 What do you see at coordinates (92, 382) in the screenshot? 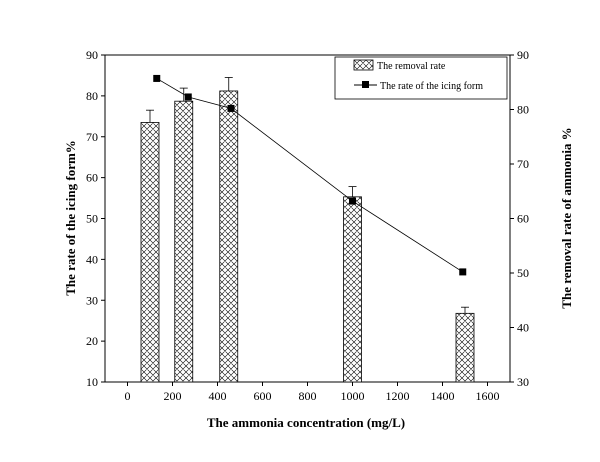
I see `left-y-tick-label: 10` at bounding box center [92, 382].